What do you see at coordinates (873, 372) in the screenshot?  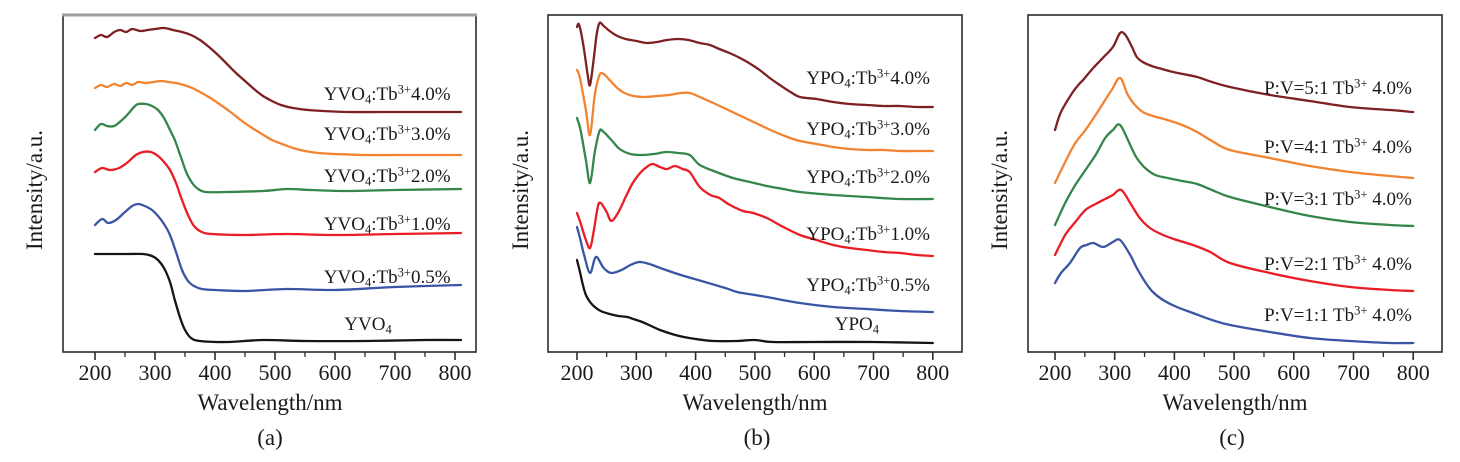 I see `x-tick-label-b-700: 700` at bounding box center [873, 372].